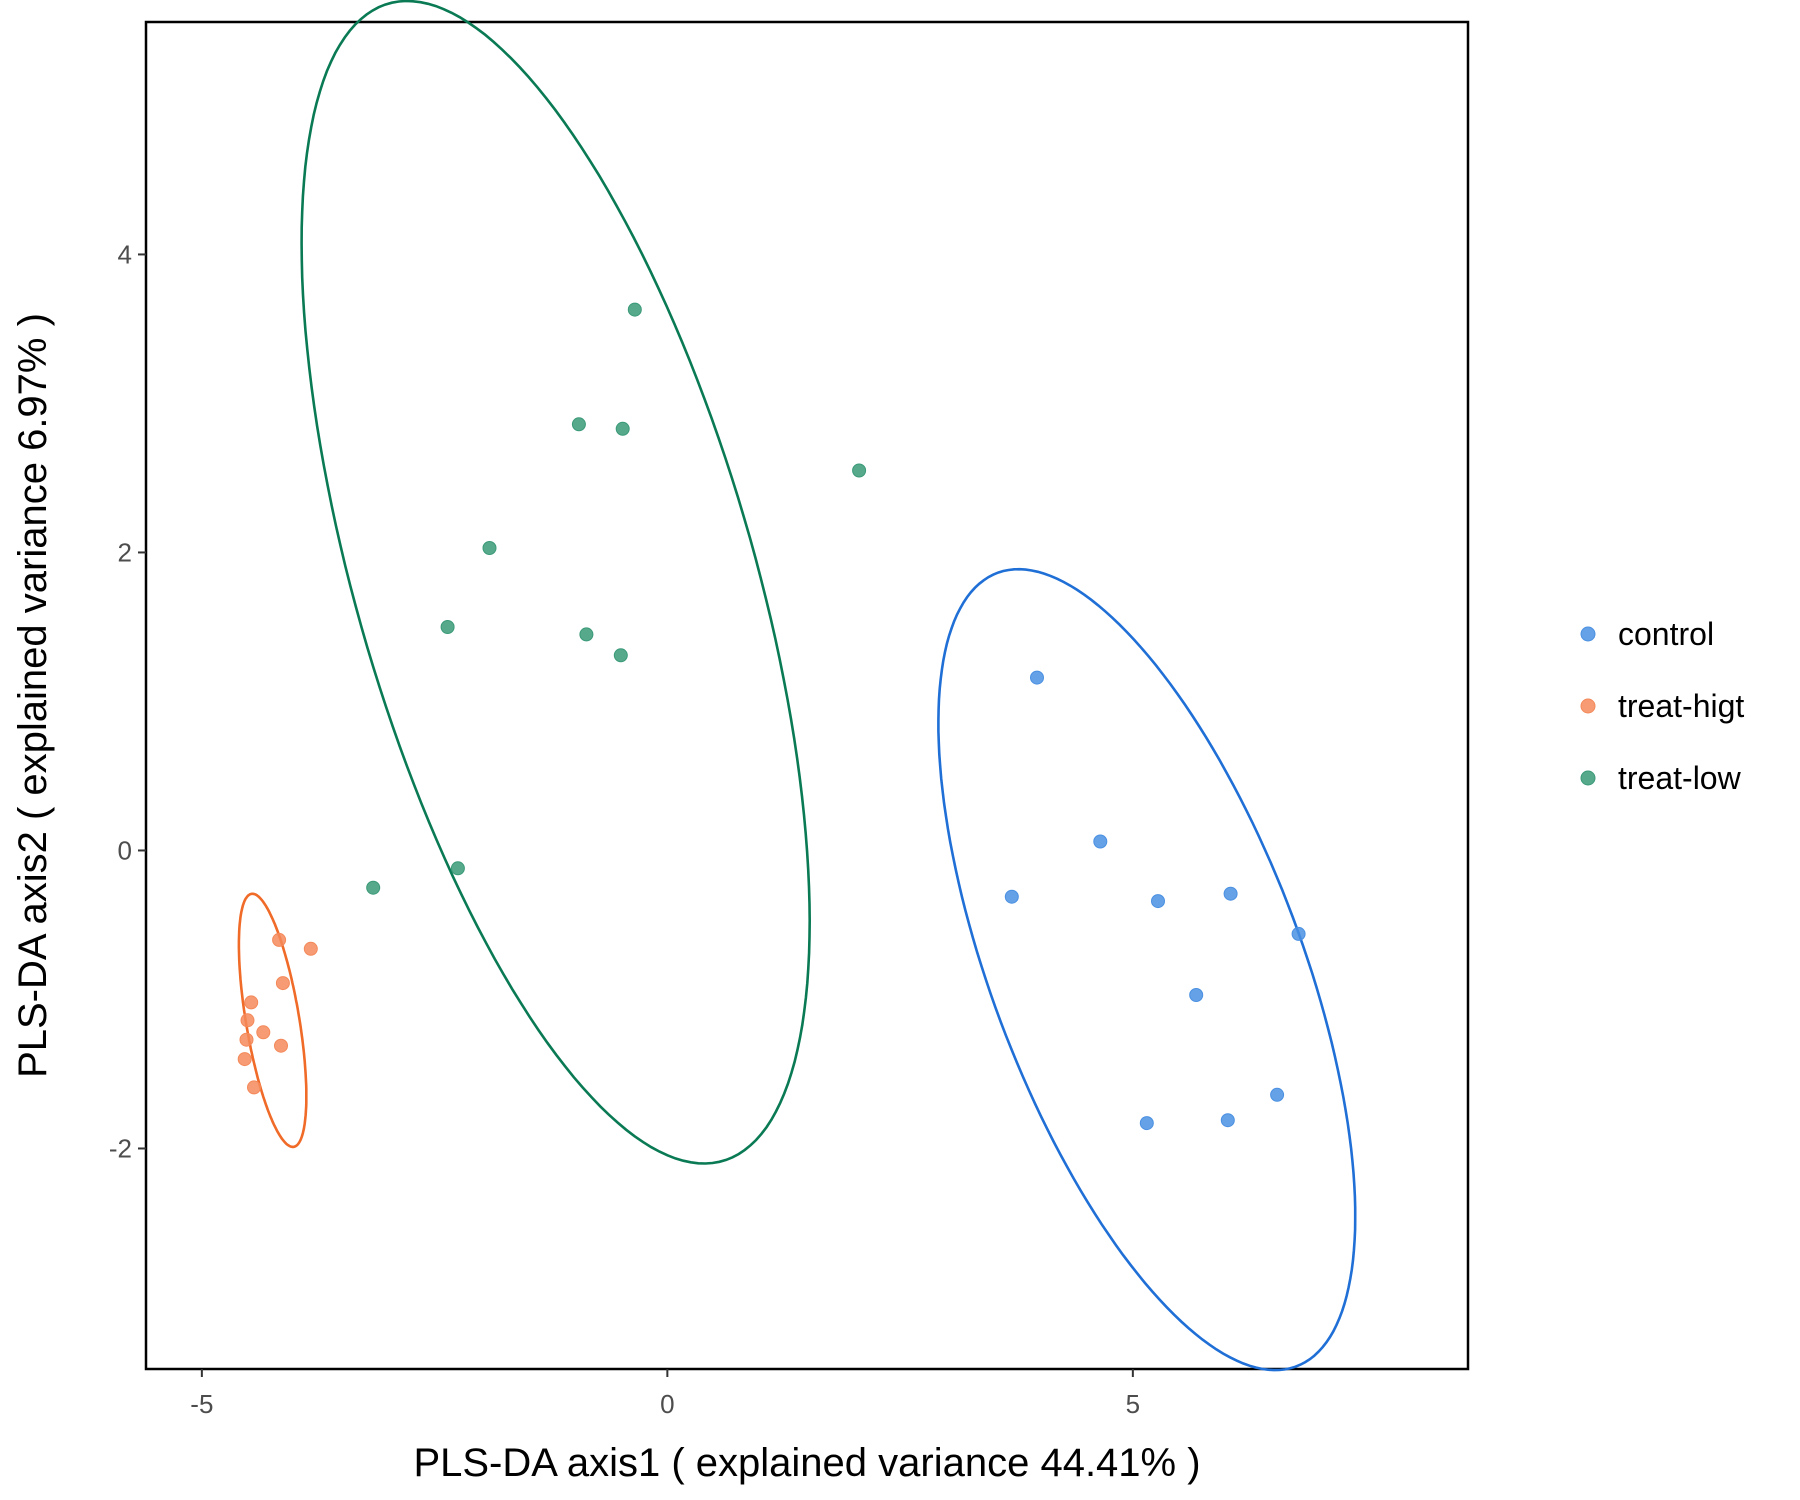  I want to click on x-tick-label: 0, so click(667, 1404).